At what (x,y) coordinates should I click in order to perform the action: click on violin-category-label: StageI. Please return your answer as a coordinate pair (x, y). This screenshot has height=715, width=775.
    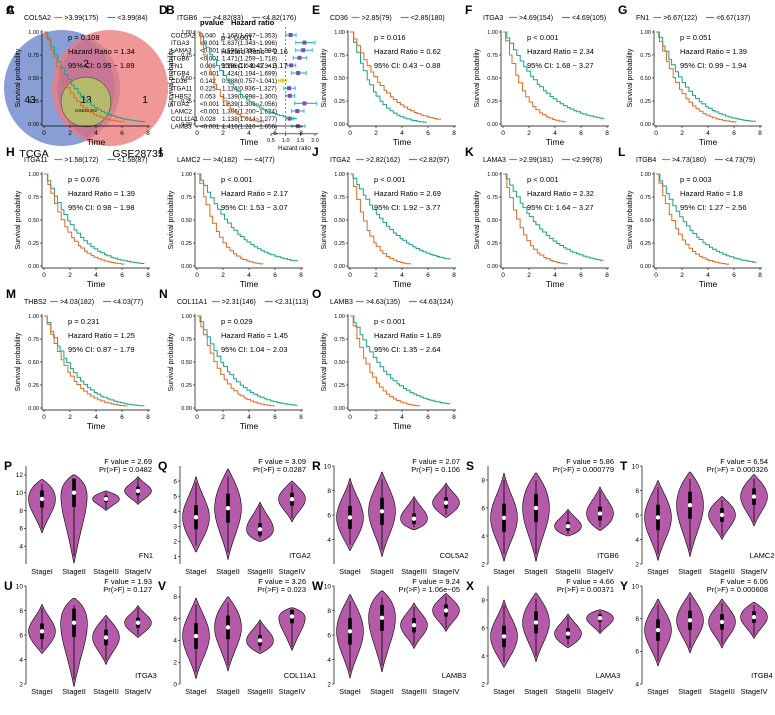
    Looking at the image, I should click on (196, 691).